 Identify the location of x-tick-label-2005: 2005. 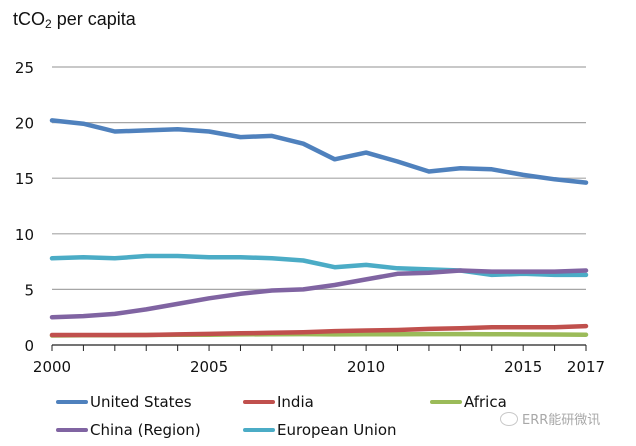
(209, 367).